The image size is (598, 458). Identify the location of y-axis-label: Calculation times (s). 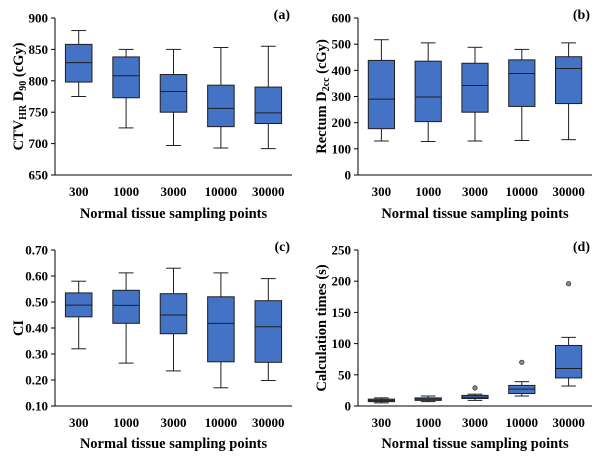
(322, 327).